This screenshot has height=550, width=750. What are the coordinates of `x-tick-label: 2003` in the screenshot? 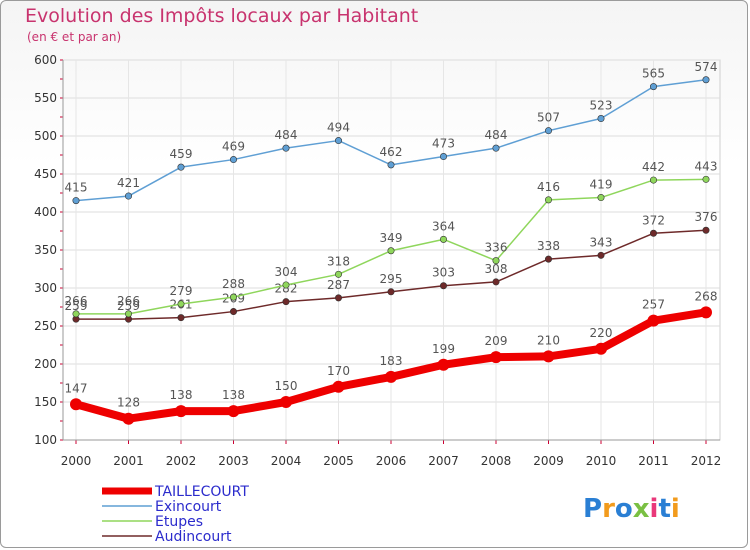 It's located at (233, 461).